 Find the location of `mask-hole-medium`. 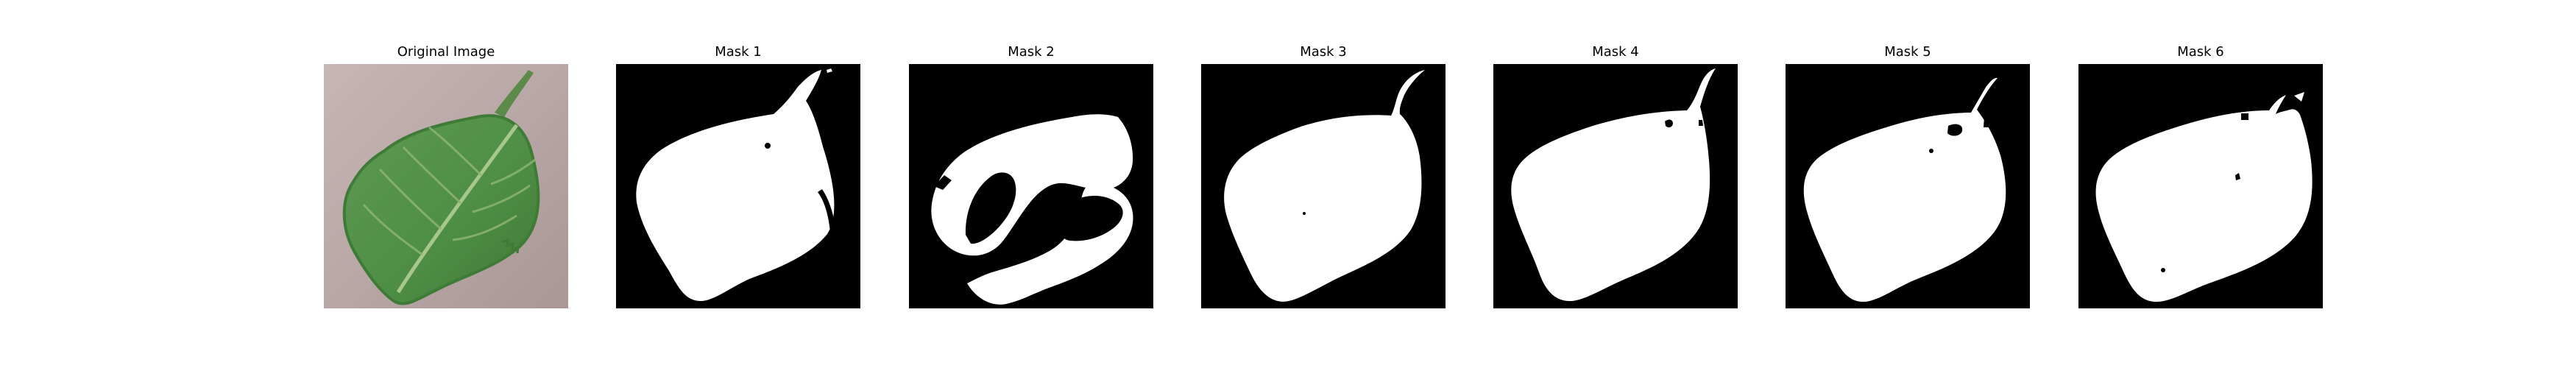

mask-hole-medium is located at coordinates (1092, 218).